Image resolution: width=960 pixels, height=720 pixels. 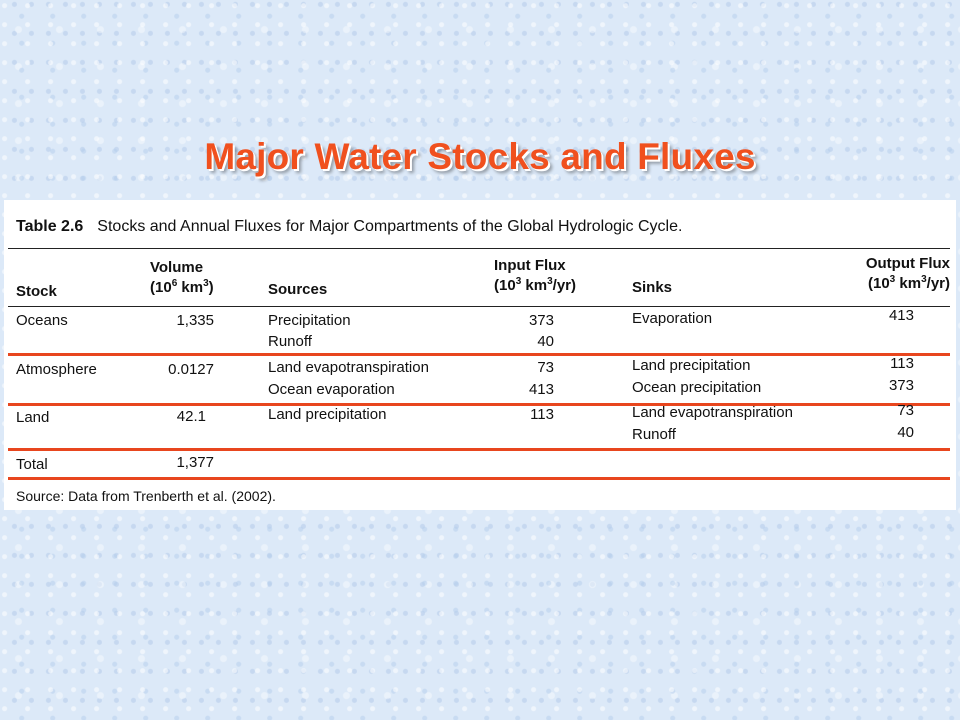 I want to click on sink-cell: Evaporation, so click(x=672, y=318).